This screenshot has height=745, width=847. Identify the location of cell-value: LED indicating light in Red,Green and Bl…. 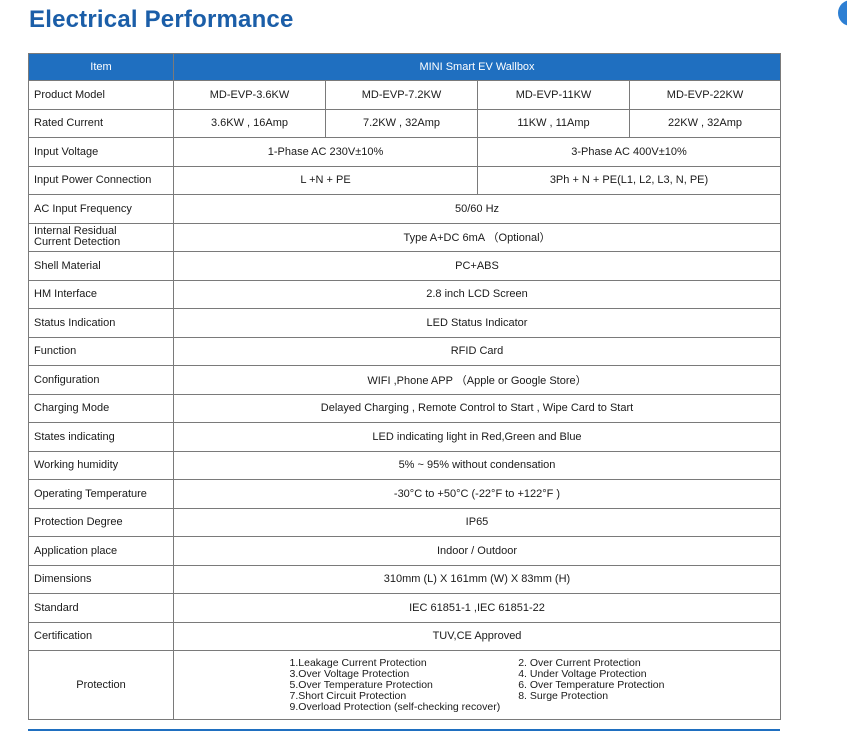
(477, 437).